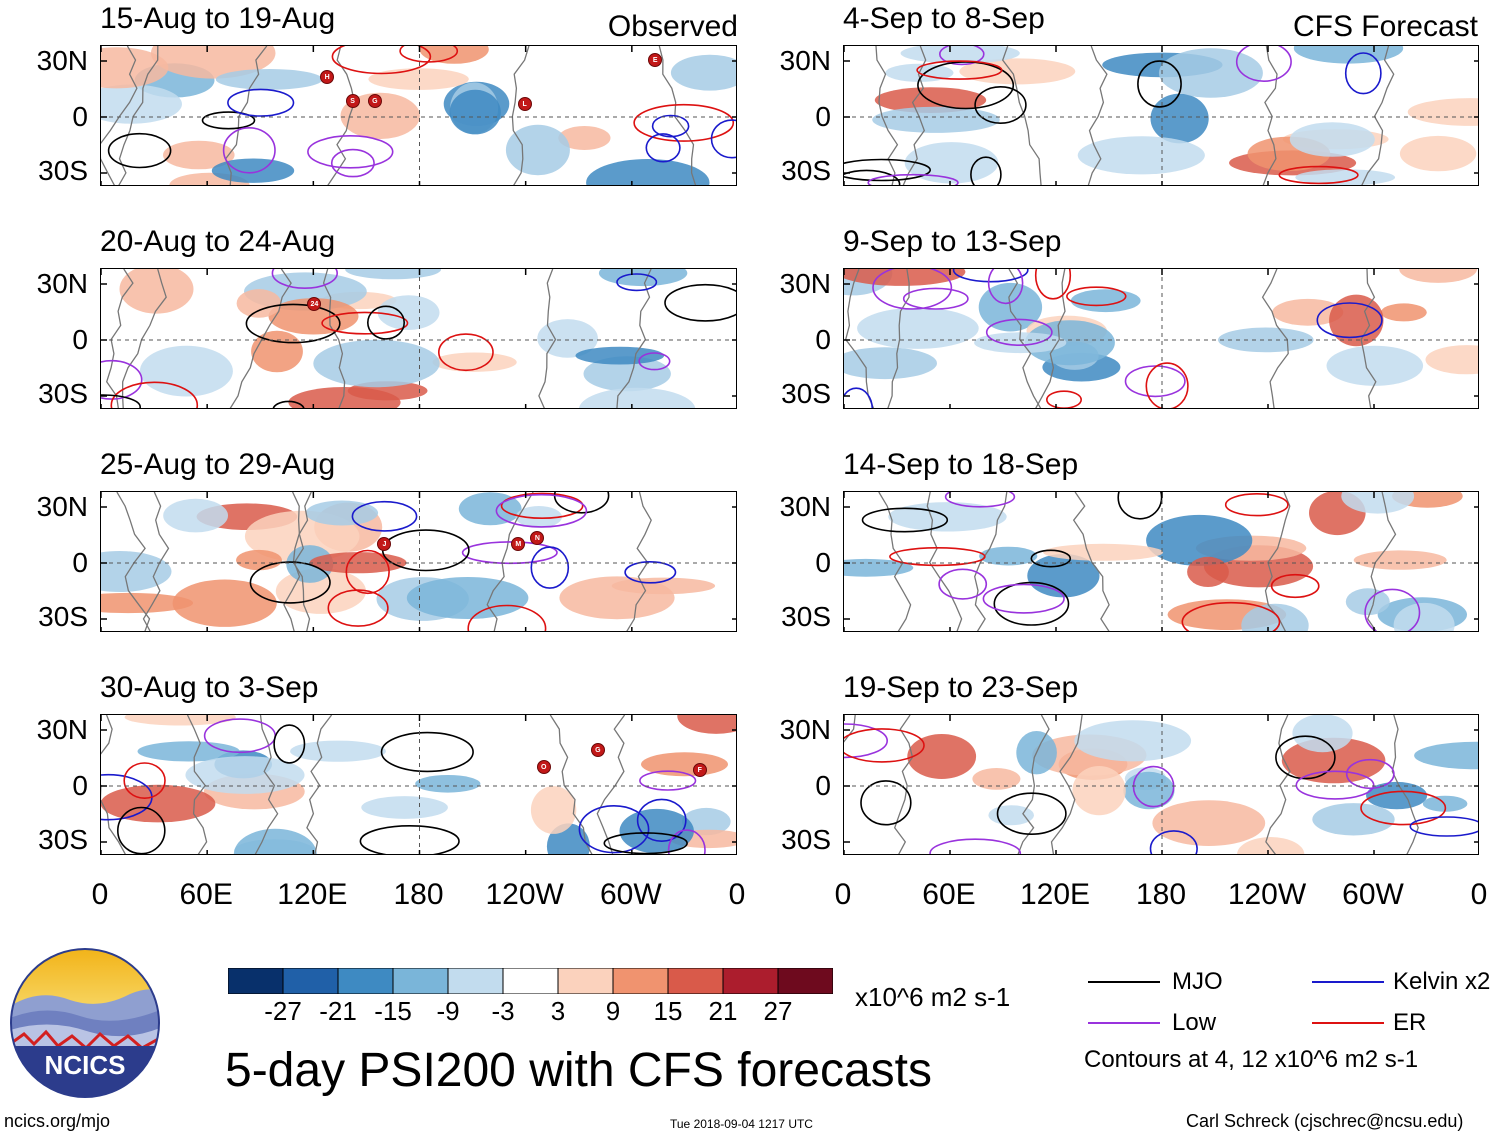  Describe the element at coordinates (57, 1121) in the screenshot. I see `footer-url: ncics.org/mjo` at that location.